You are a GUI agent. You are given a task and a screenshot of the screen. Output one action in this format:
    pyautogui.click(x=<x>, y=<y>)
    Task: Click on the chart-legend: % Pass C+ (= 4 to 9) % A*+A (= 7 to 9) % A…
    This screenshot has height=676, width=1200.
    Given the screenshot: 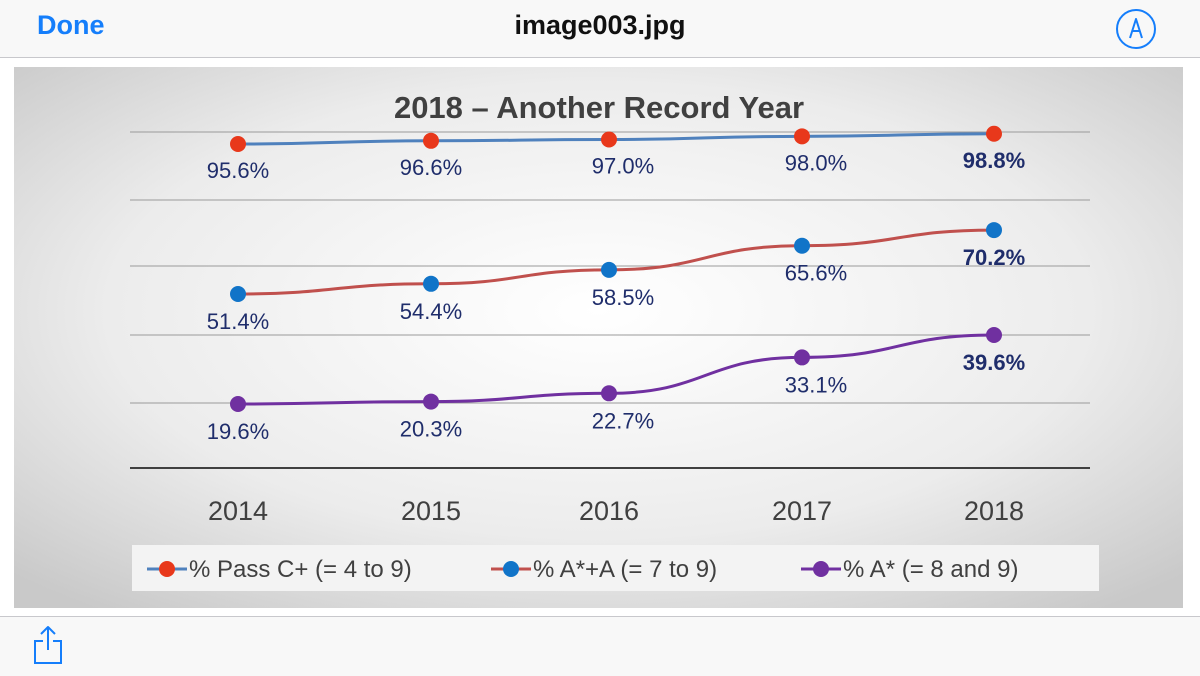 What is the action you would take?
    pyautogui.click(x=582, y=569)
    